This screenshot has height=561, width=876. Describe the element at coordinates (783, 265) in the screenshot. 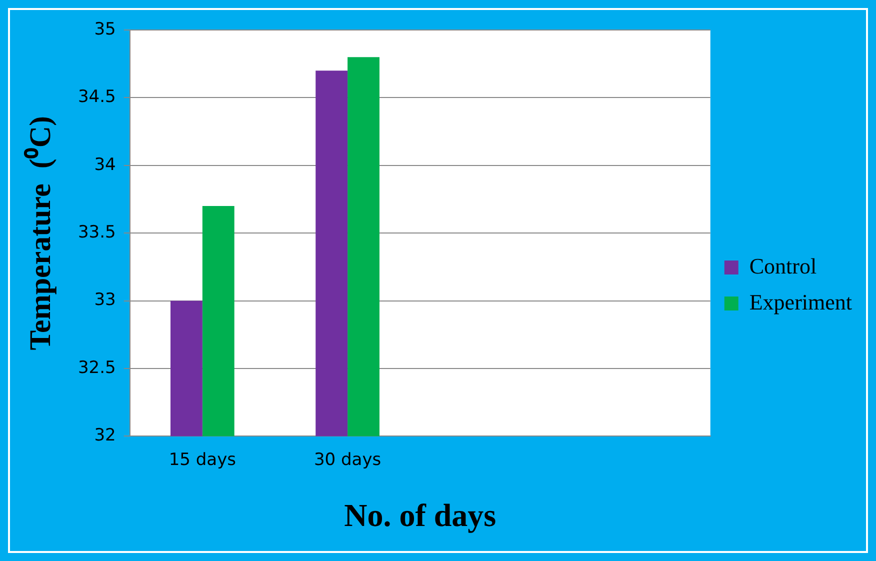

I see `legend-label: Control` at that location.